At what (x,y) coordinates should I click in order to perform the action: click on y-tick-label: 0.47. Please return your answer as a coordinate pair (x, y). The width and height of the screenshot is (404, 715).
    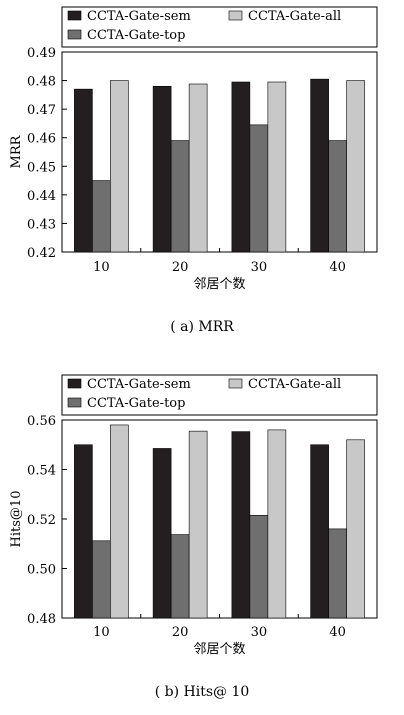
    Looking at the image, I should click on (41, 110).